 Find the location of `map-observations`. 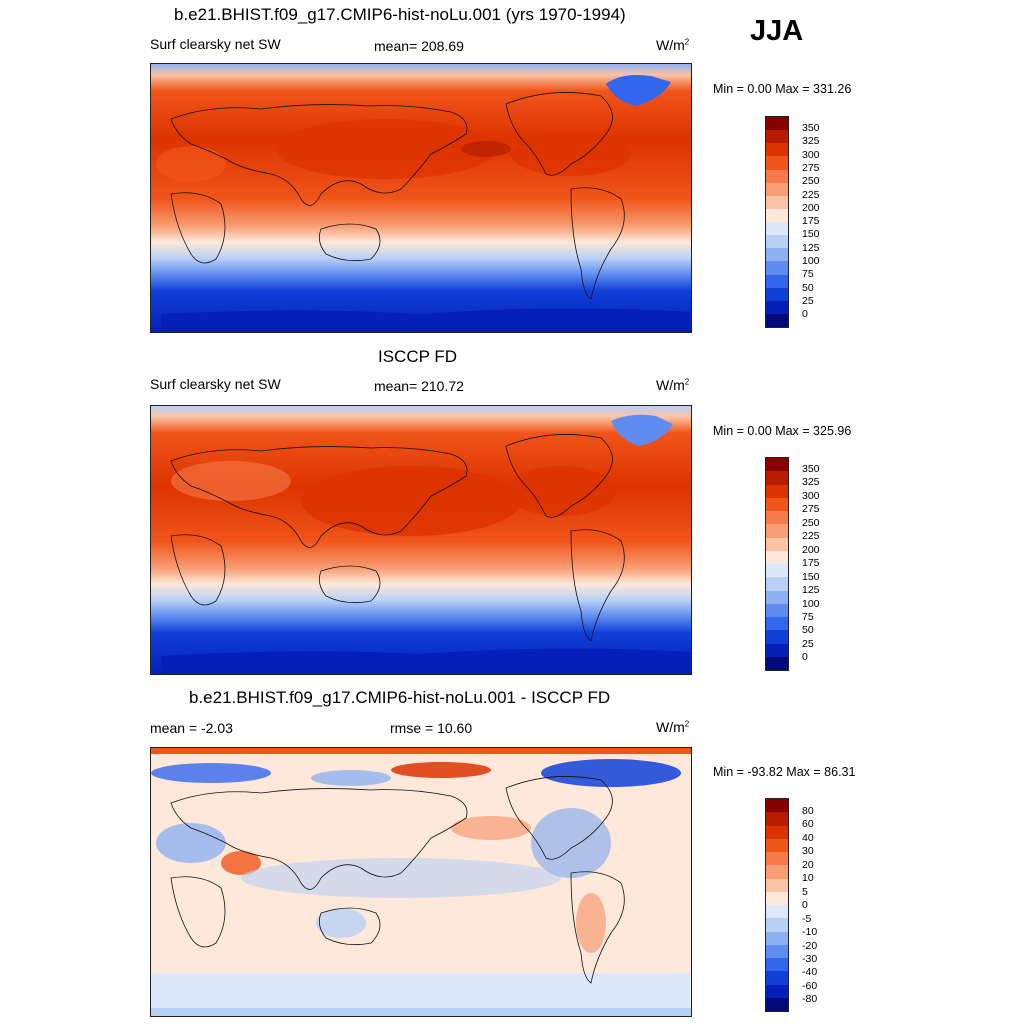

map-observations is located at coordinates (421, 540).